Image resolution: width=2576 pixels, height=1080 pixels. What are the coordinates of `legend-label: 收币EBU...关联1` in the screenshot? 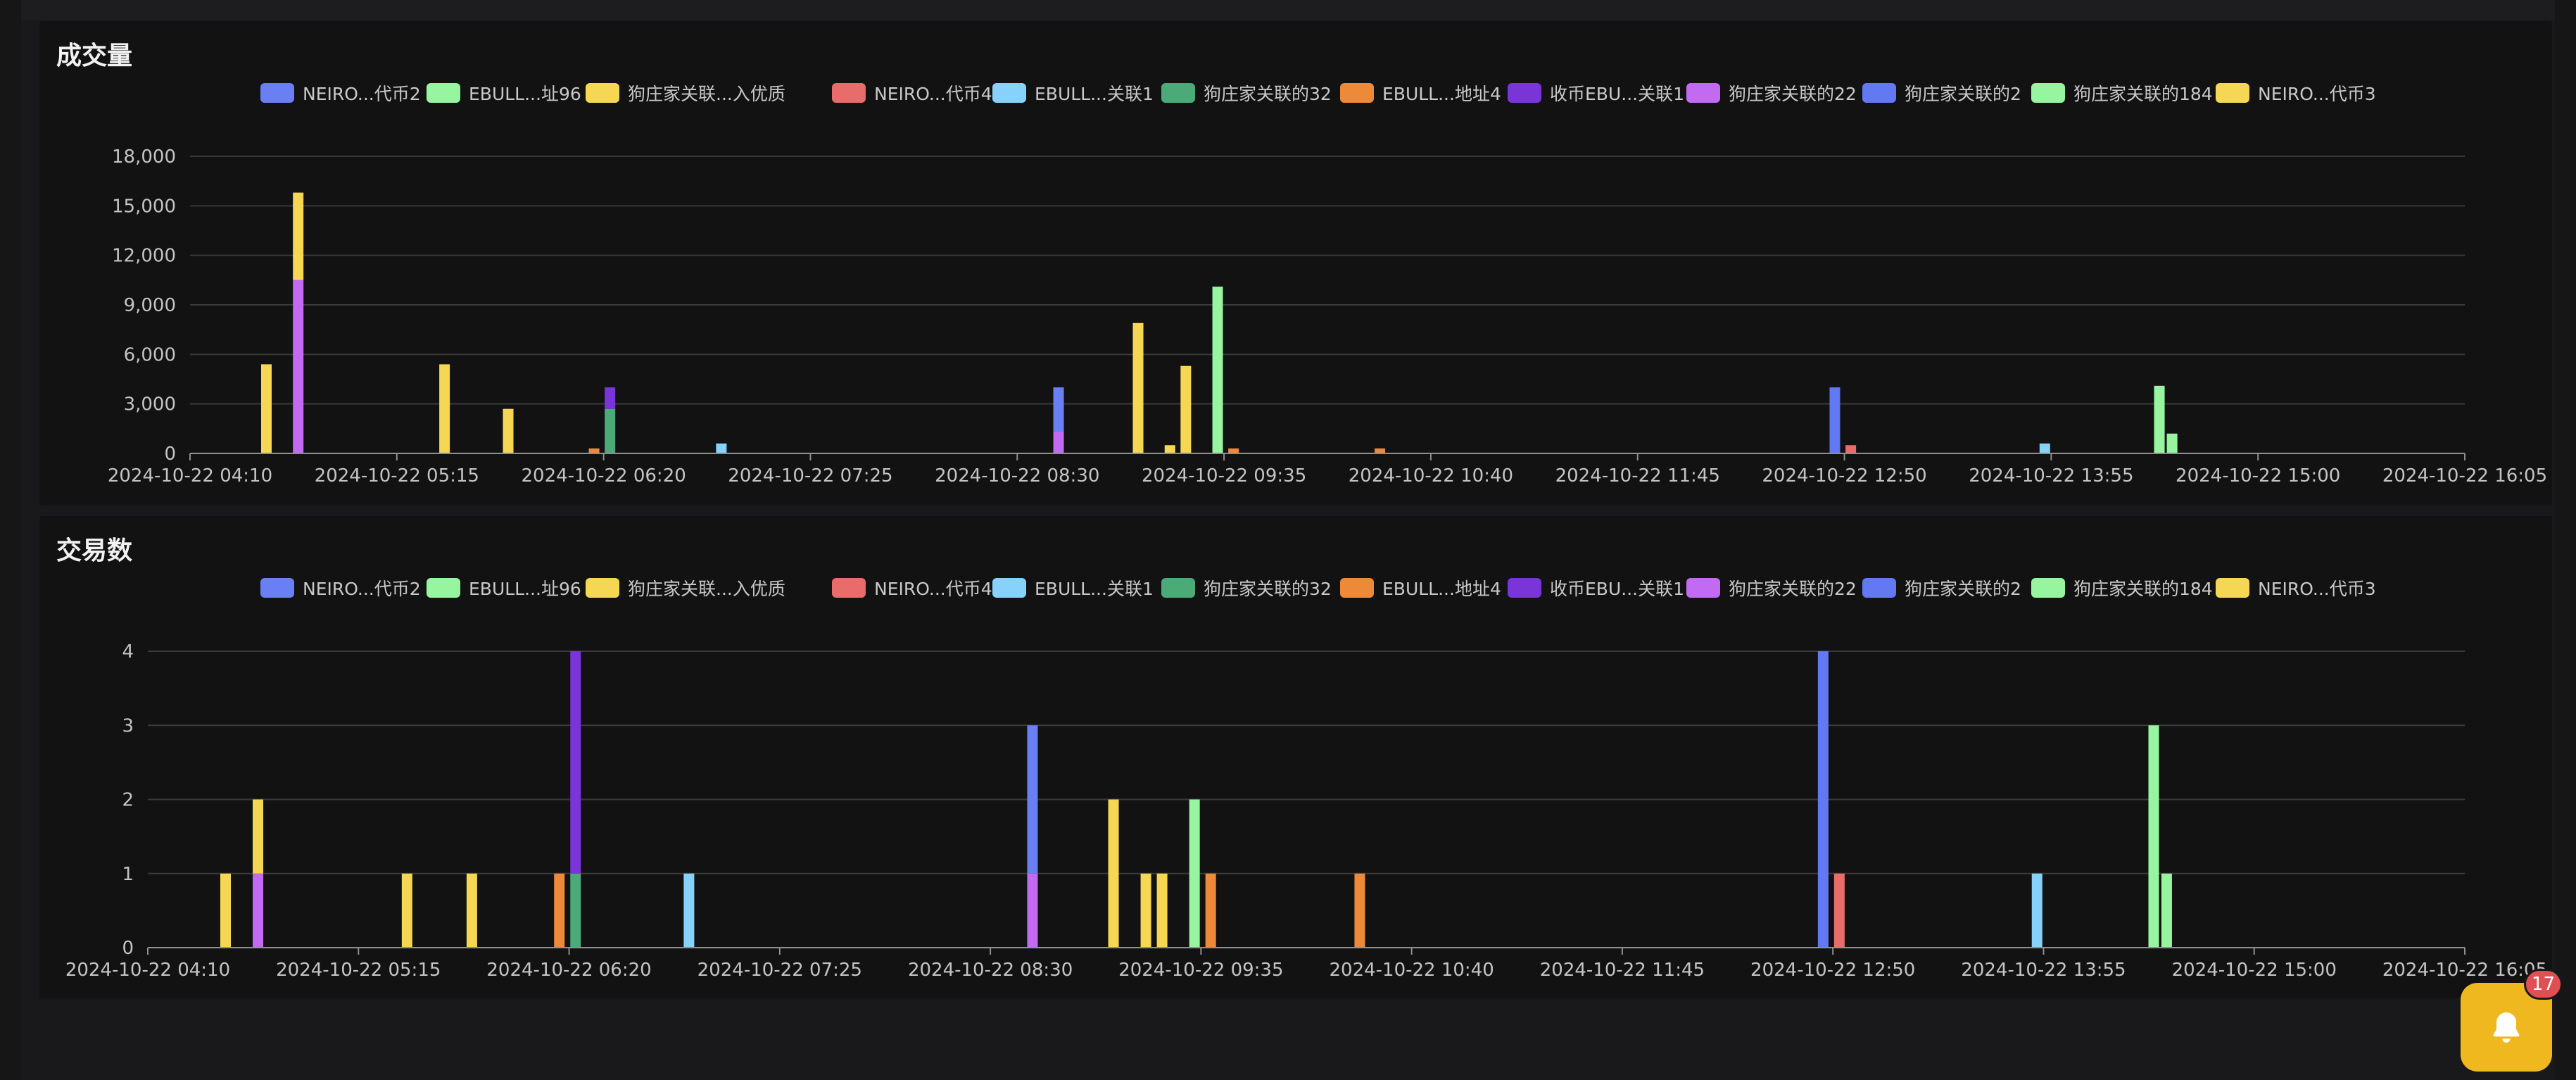 It's located at (1617, 94).